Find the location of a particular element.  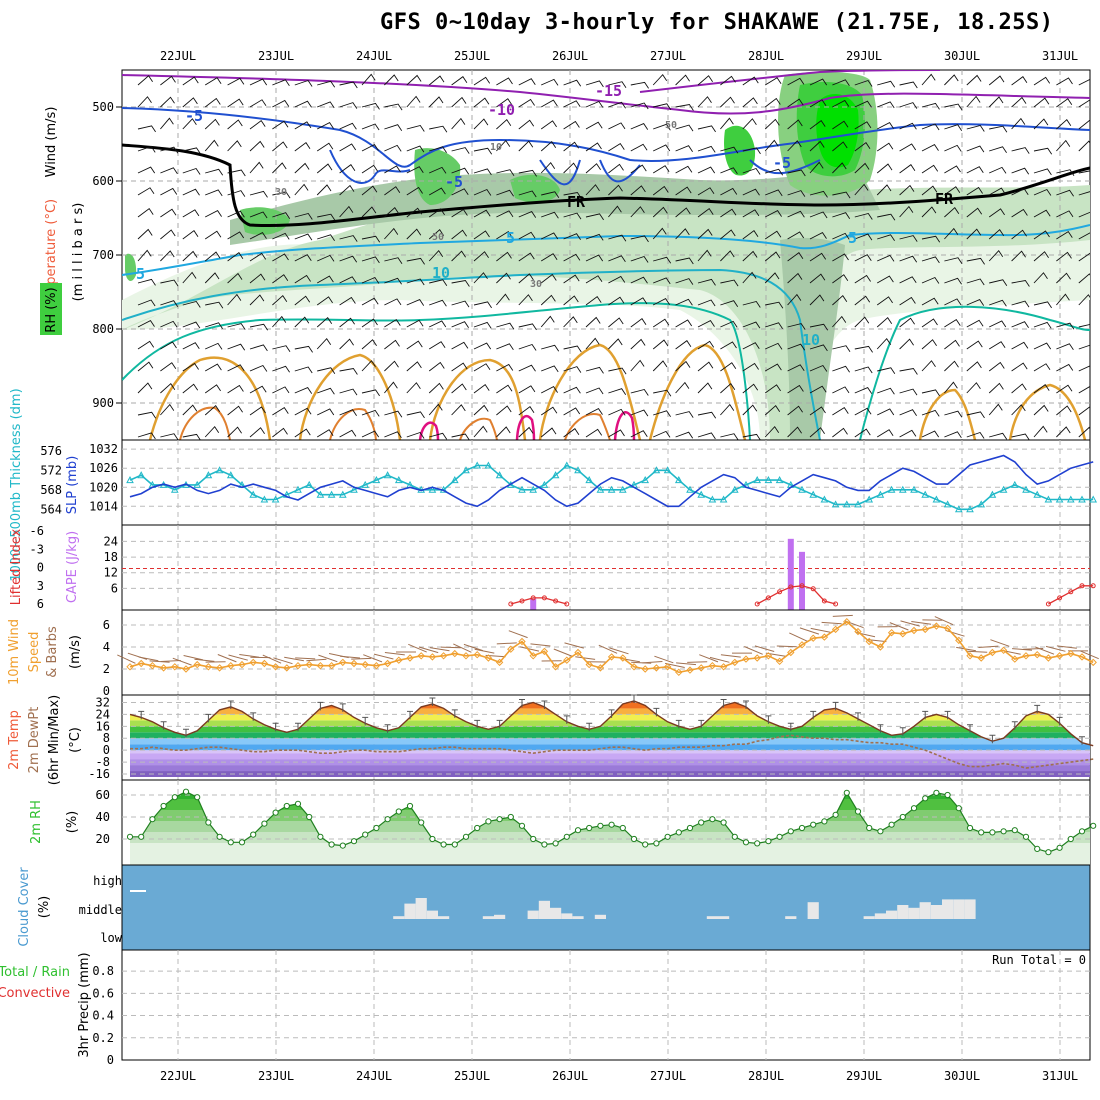

precip-frame is located at coordinates (606, 1005).